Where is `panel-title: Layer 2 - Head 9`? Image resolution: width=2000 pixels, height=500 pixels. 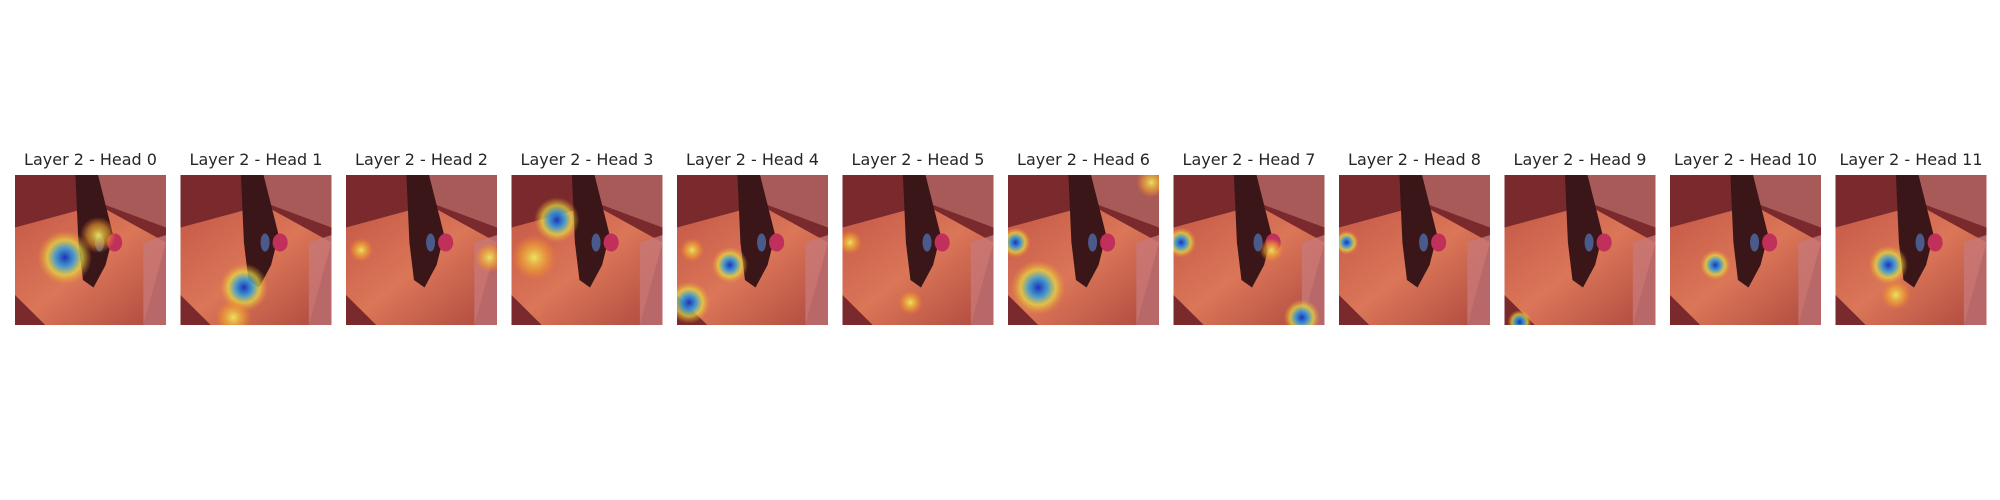 panel-title: Layer 2 - Head 9 is located at coordinates (1580, 159).